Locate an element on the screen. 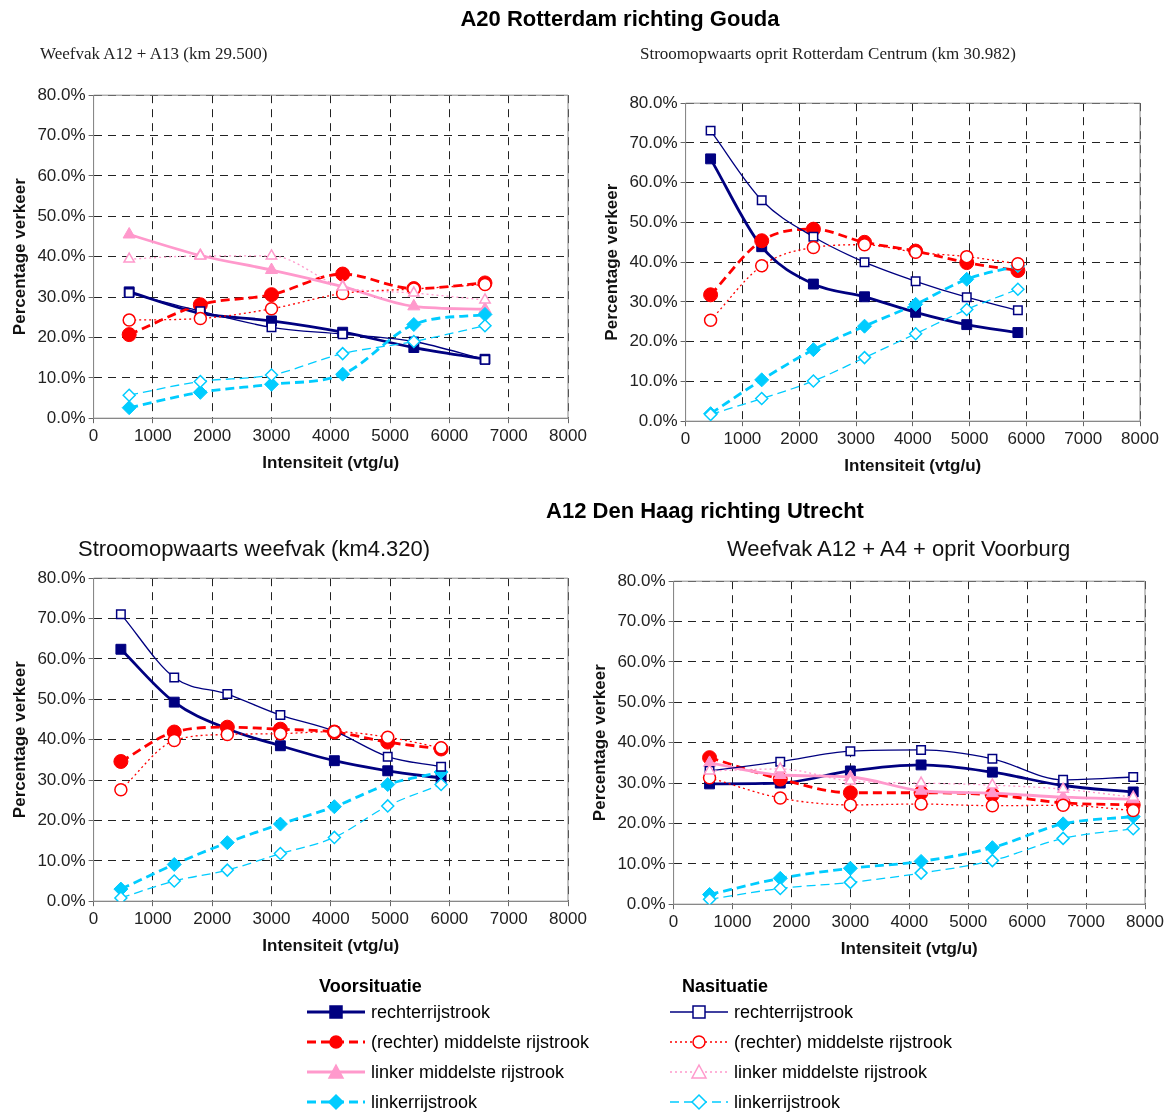 The image size is (1167, 1120). text: Nasituatie is located at coordinates (726, 986).